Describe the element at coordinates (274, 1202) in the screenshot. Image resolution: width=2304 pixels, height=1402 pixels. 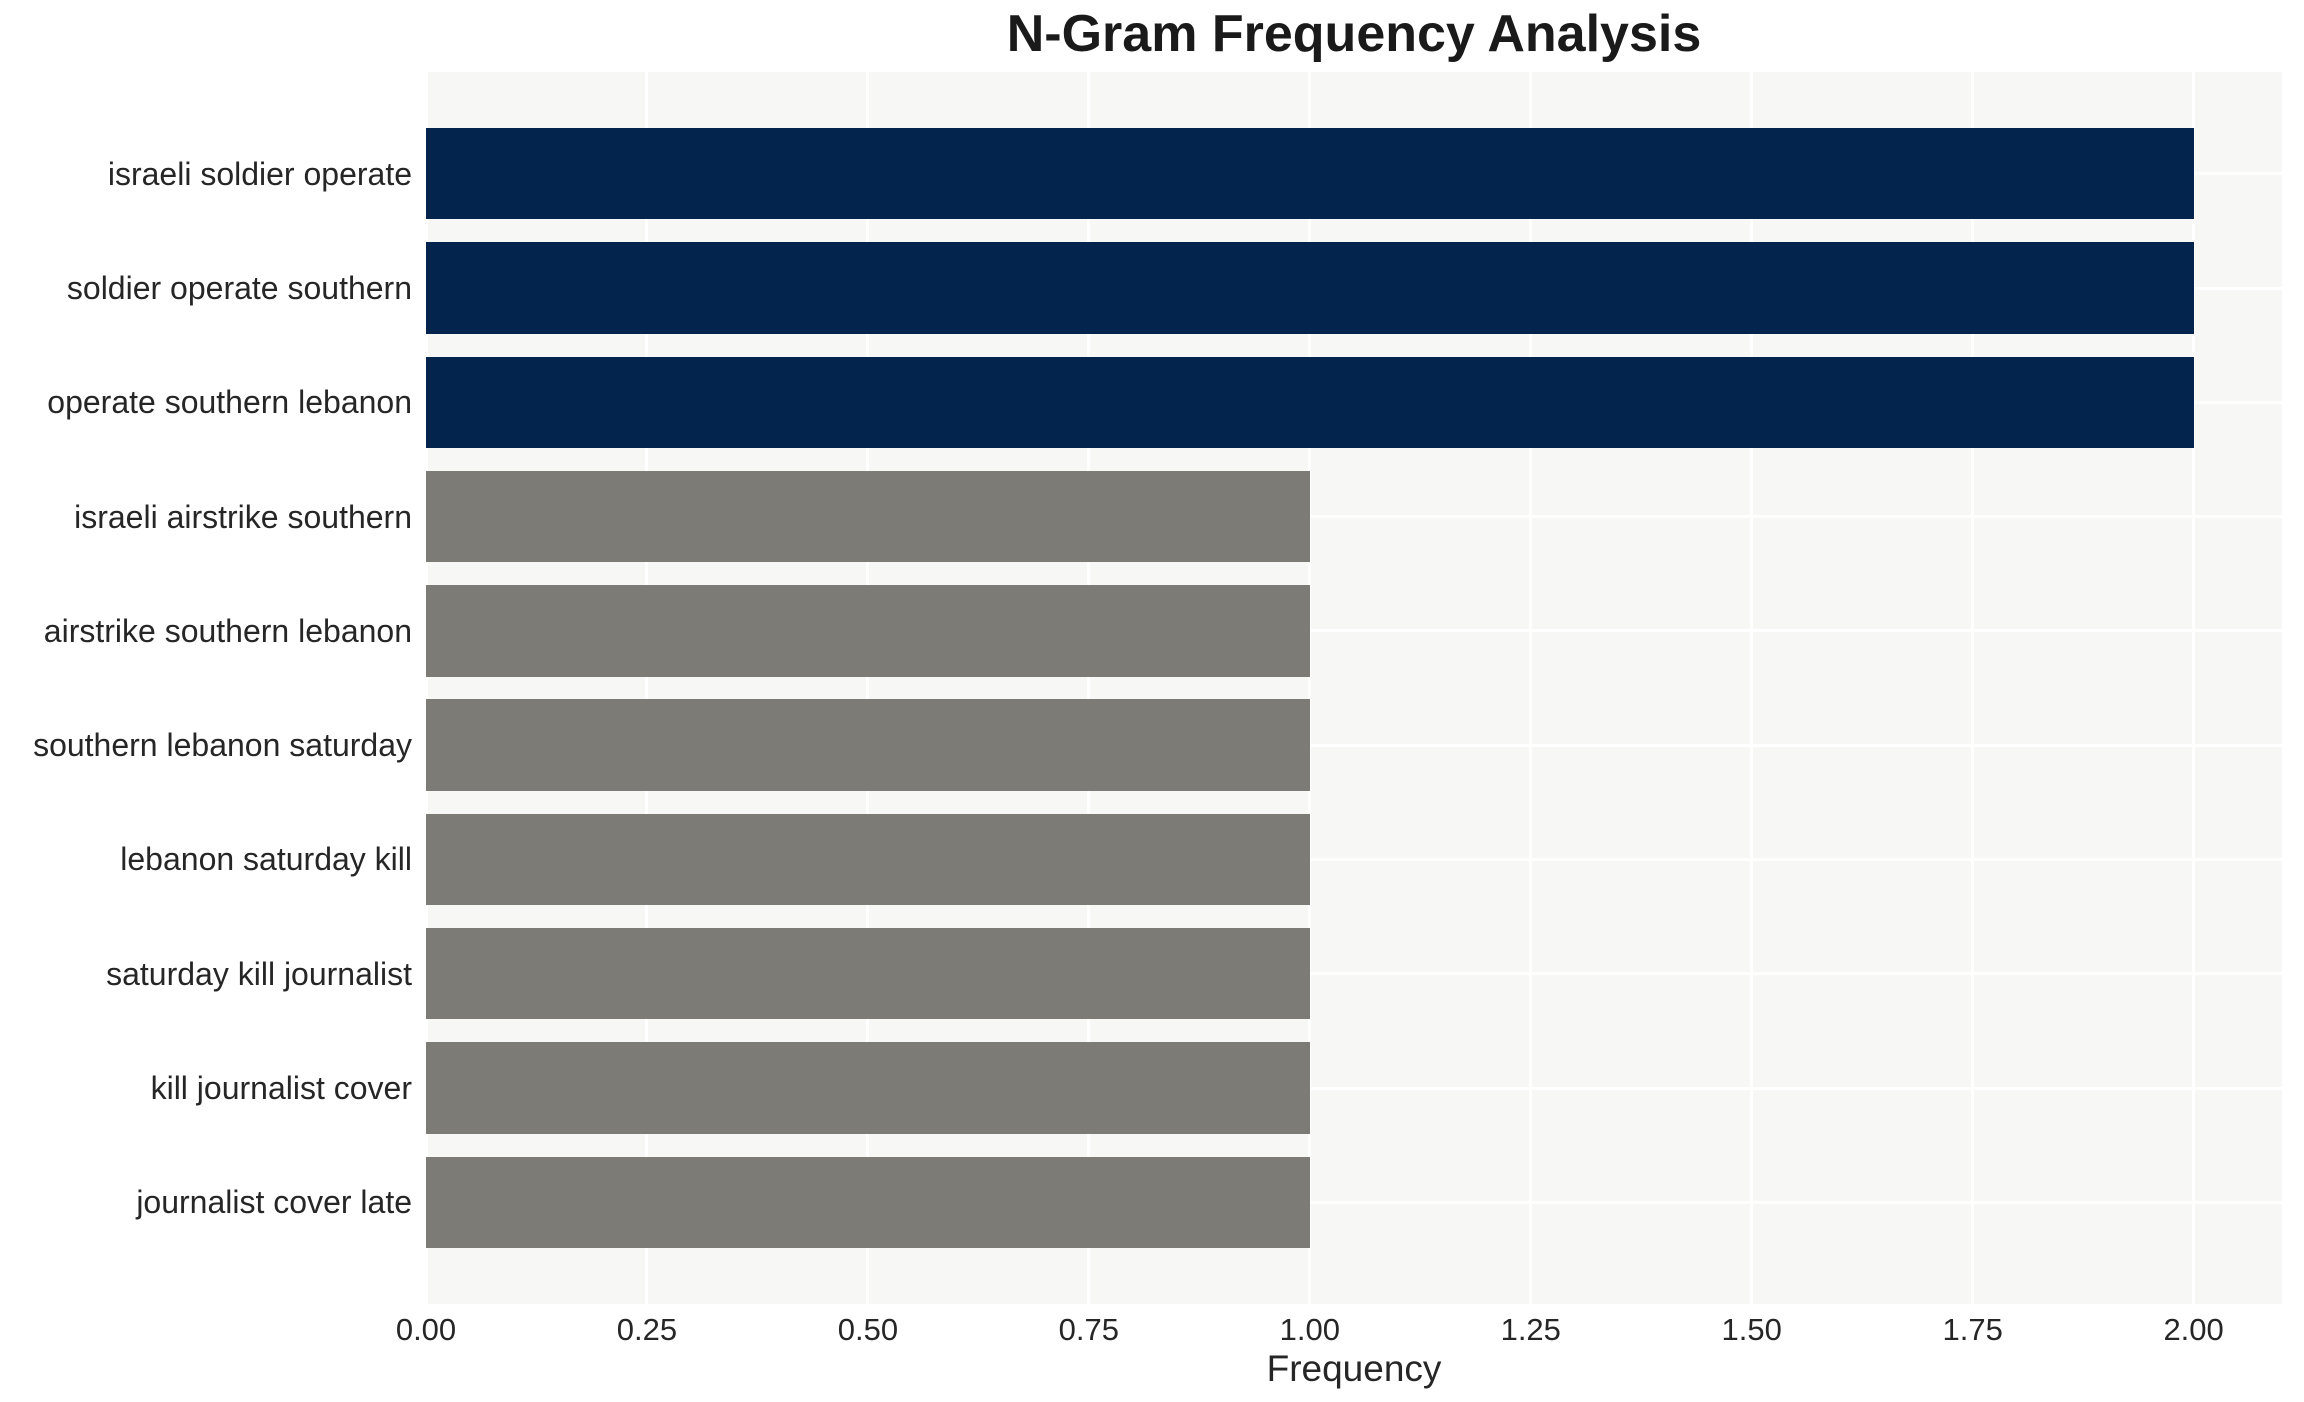
I see `y-tick-label: journalist cover late` at that location.